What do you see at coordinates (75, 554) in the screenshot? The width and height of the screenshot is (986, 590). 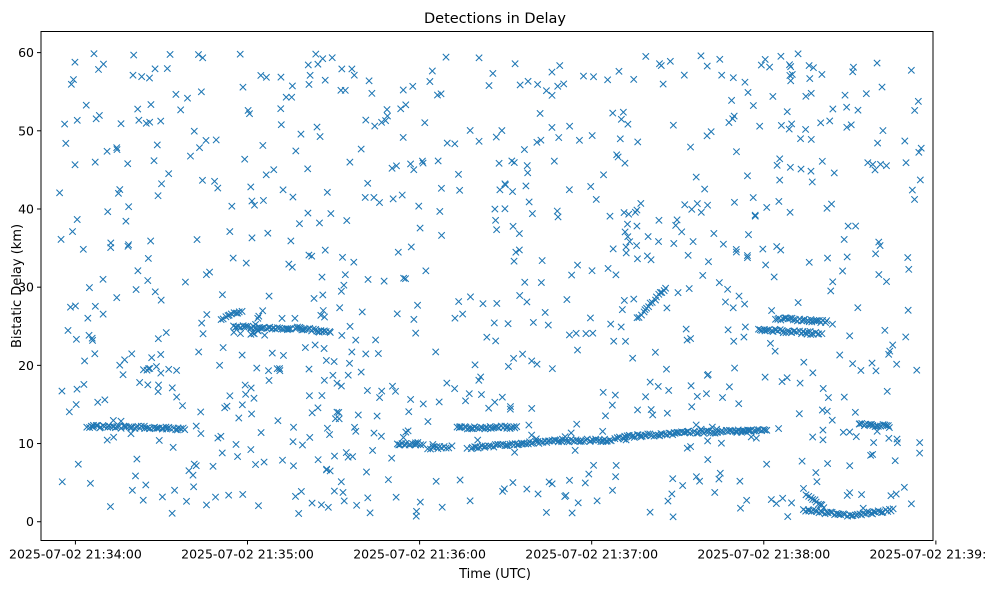 I see `x-tick-label: 2025-07-02 21:34:00` at bounding box center [75, 554].